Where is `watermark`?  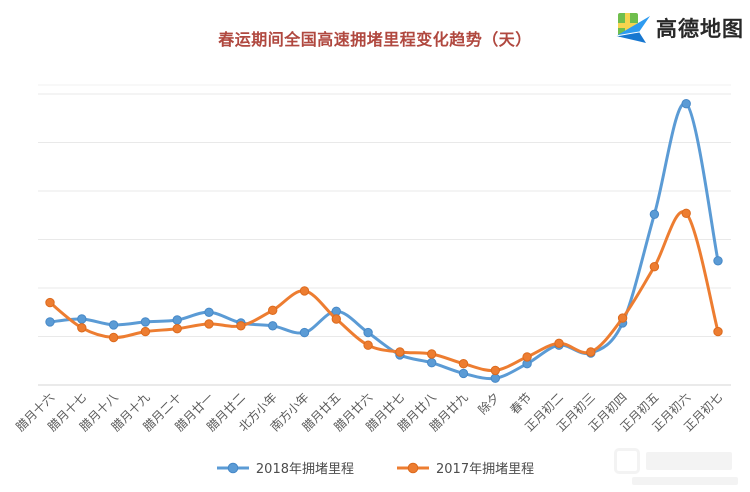 watermark is located at coordinates (678, 469).